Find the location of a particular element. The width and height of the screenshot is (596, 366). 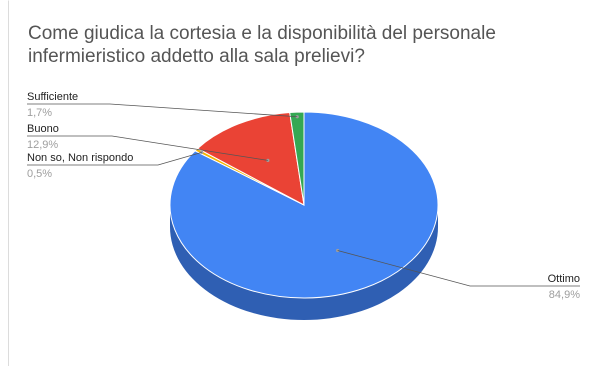

label-ottimo: Ottimo is located at coordinates (564, 279).